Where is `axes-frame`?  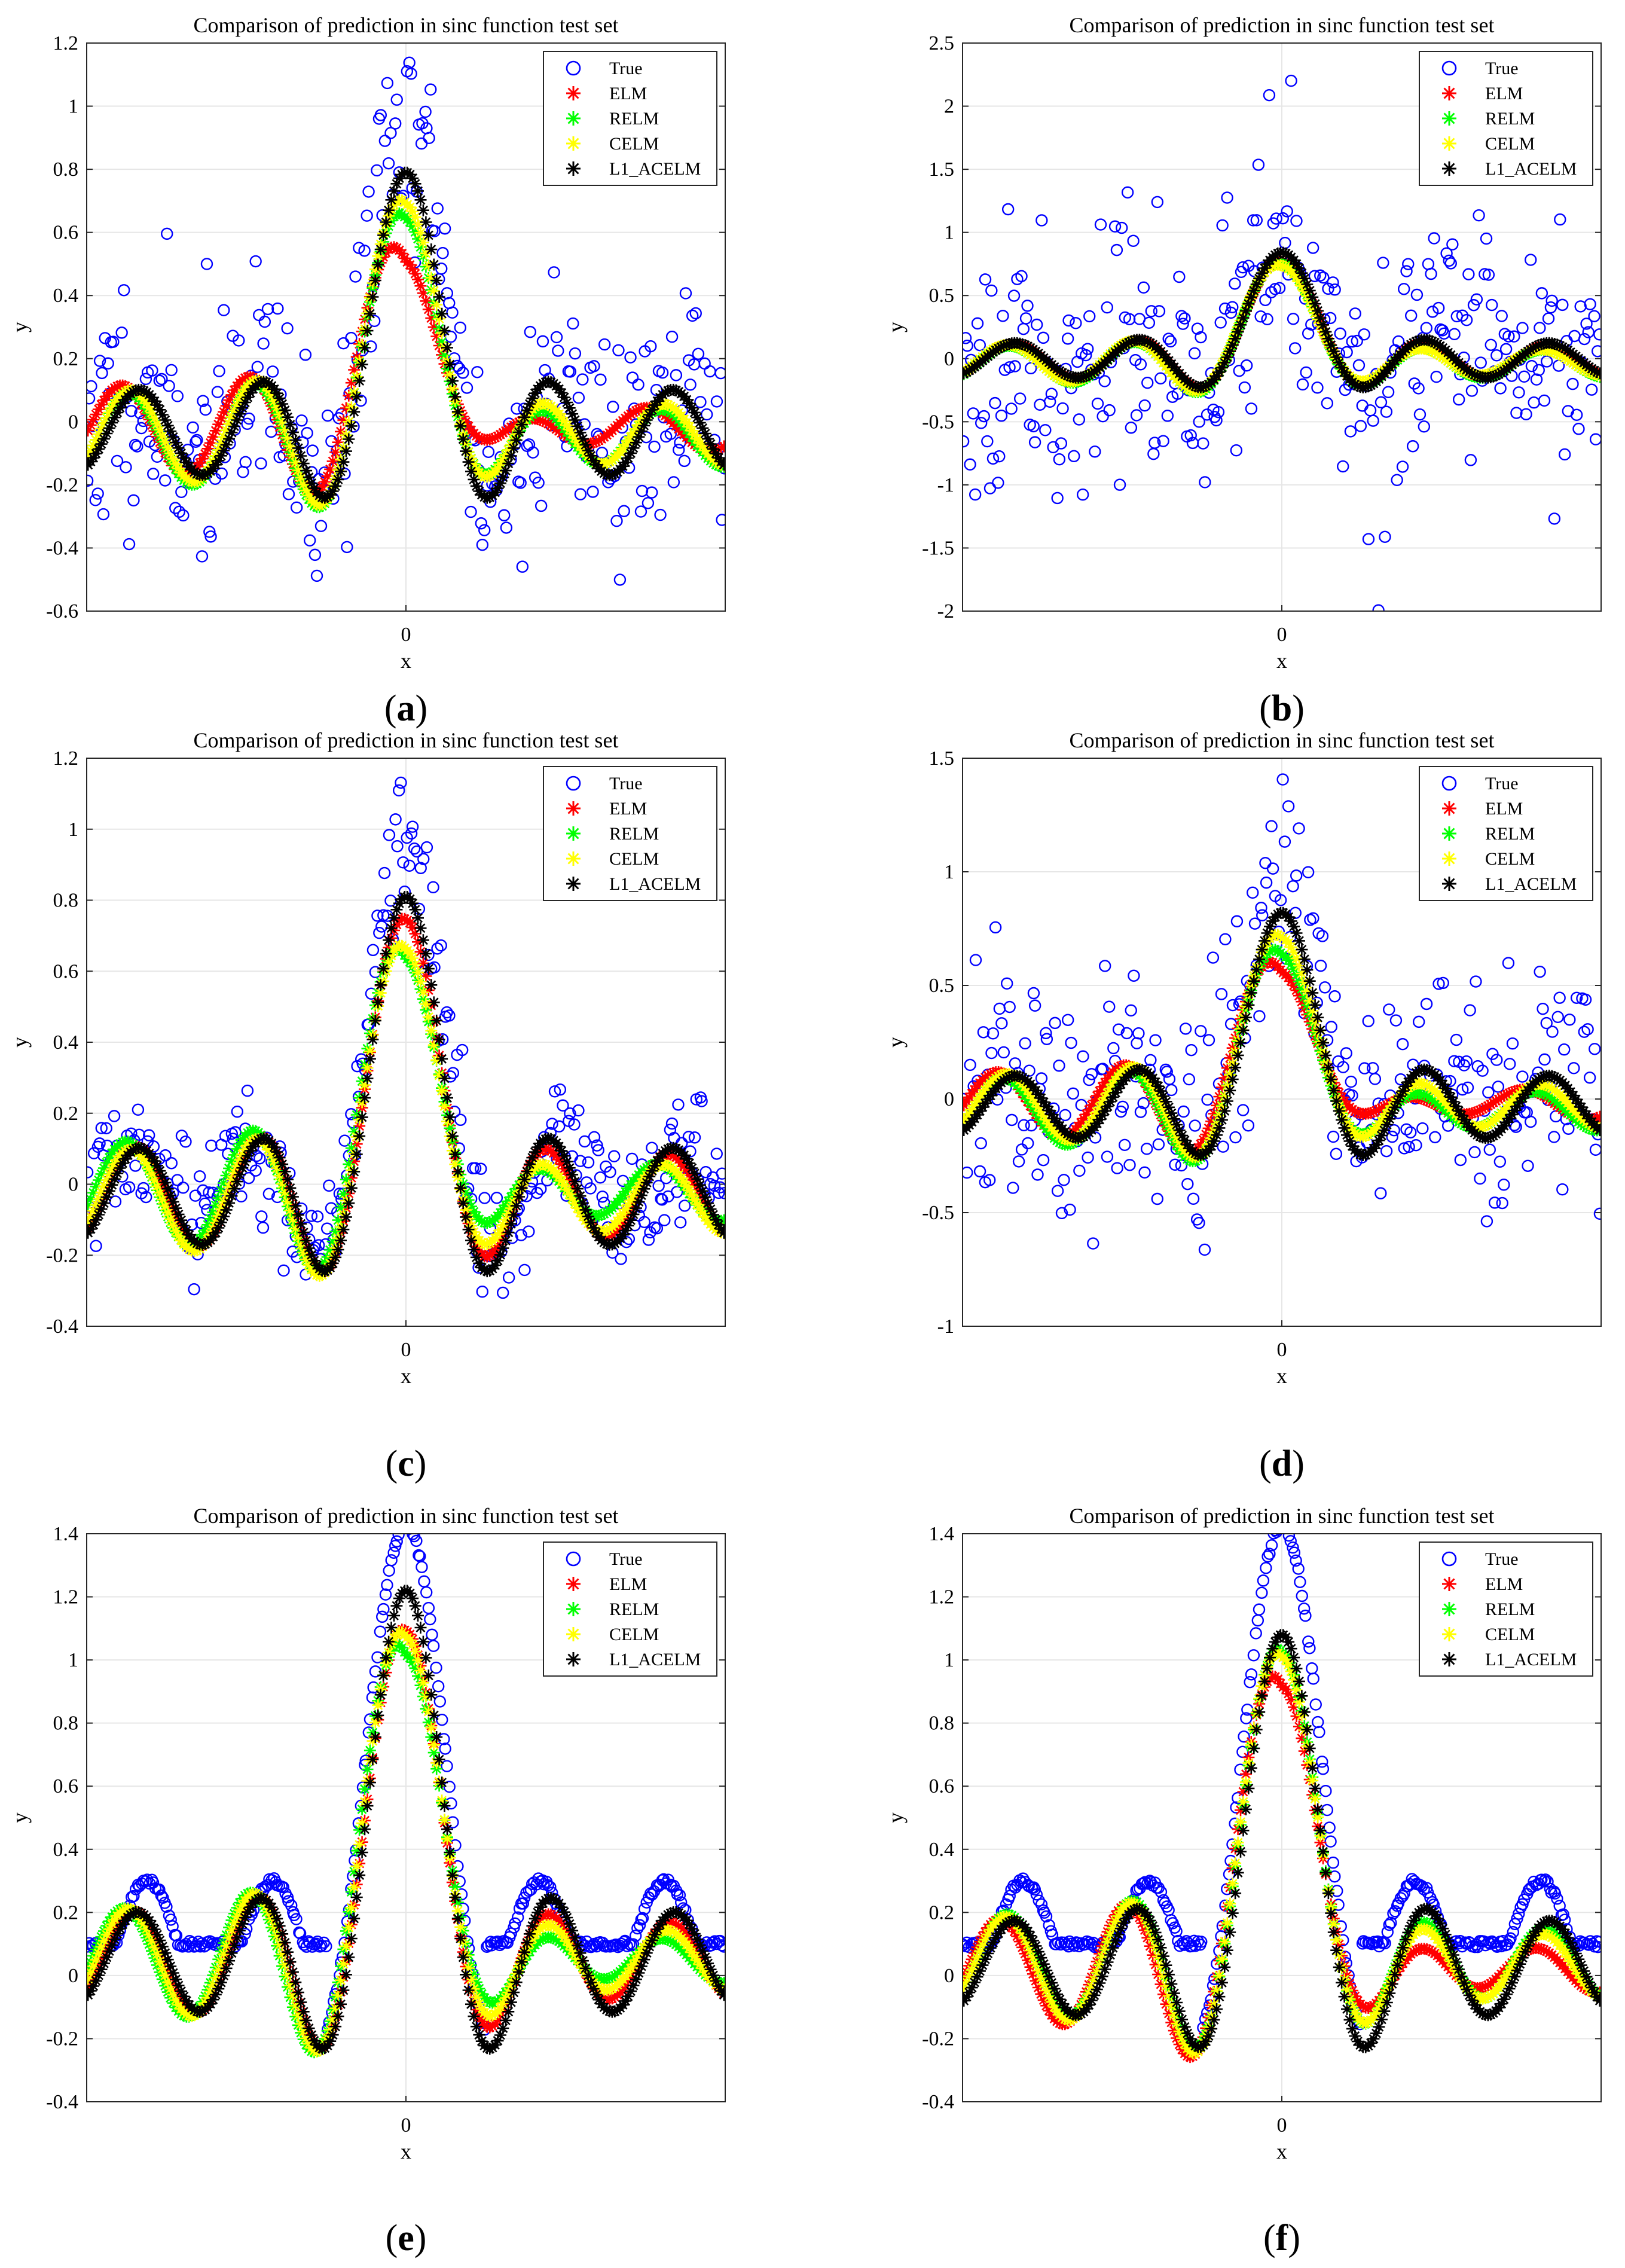 axes-frame is located at coordinates (406, 327).